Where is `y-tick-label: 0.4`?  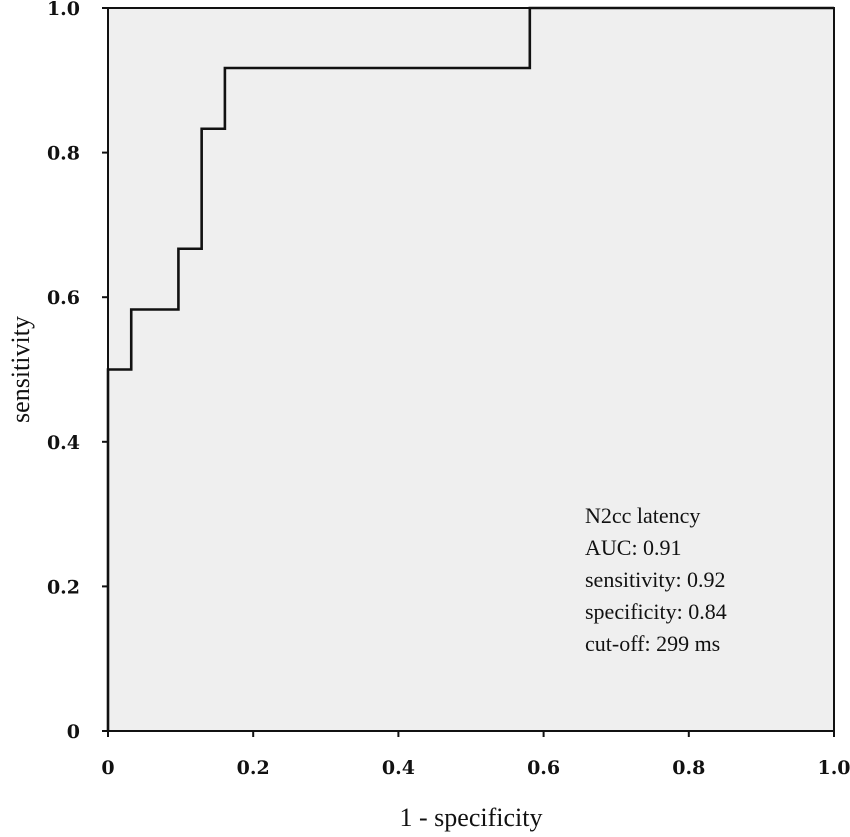
y-tick-label: 0.4 is located at coordinates (63, 443).